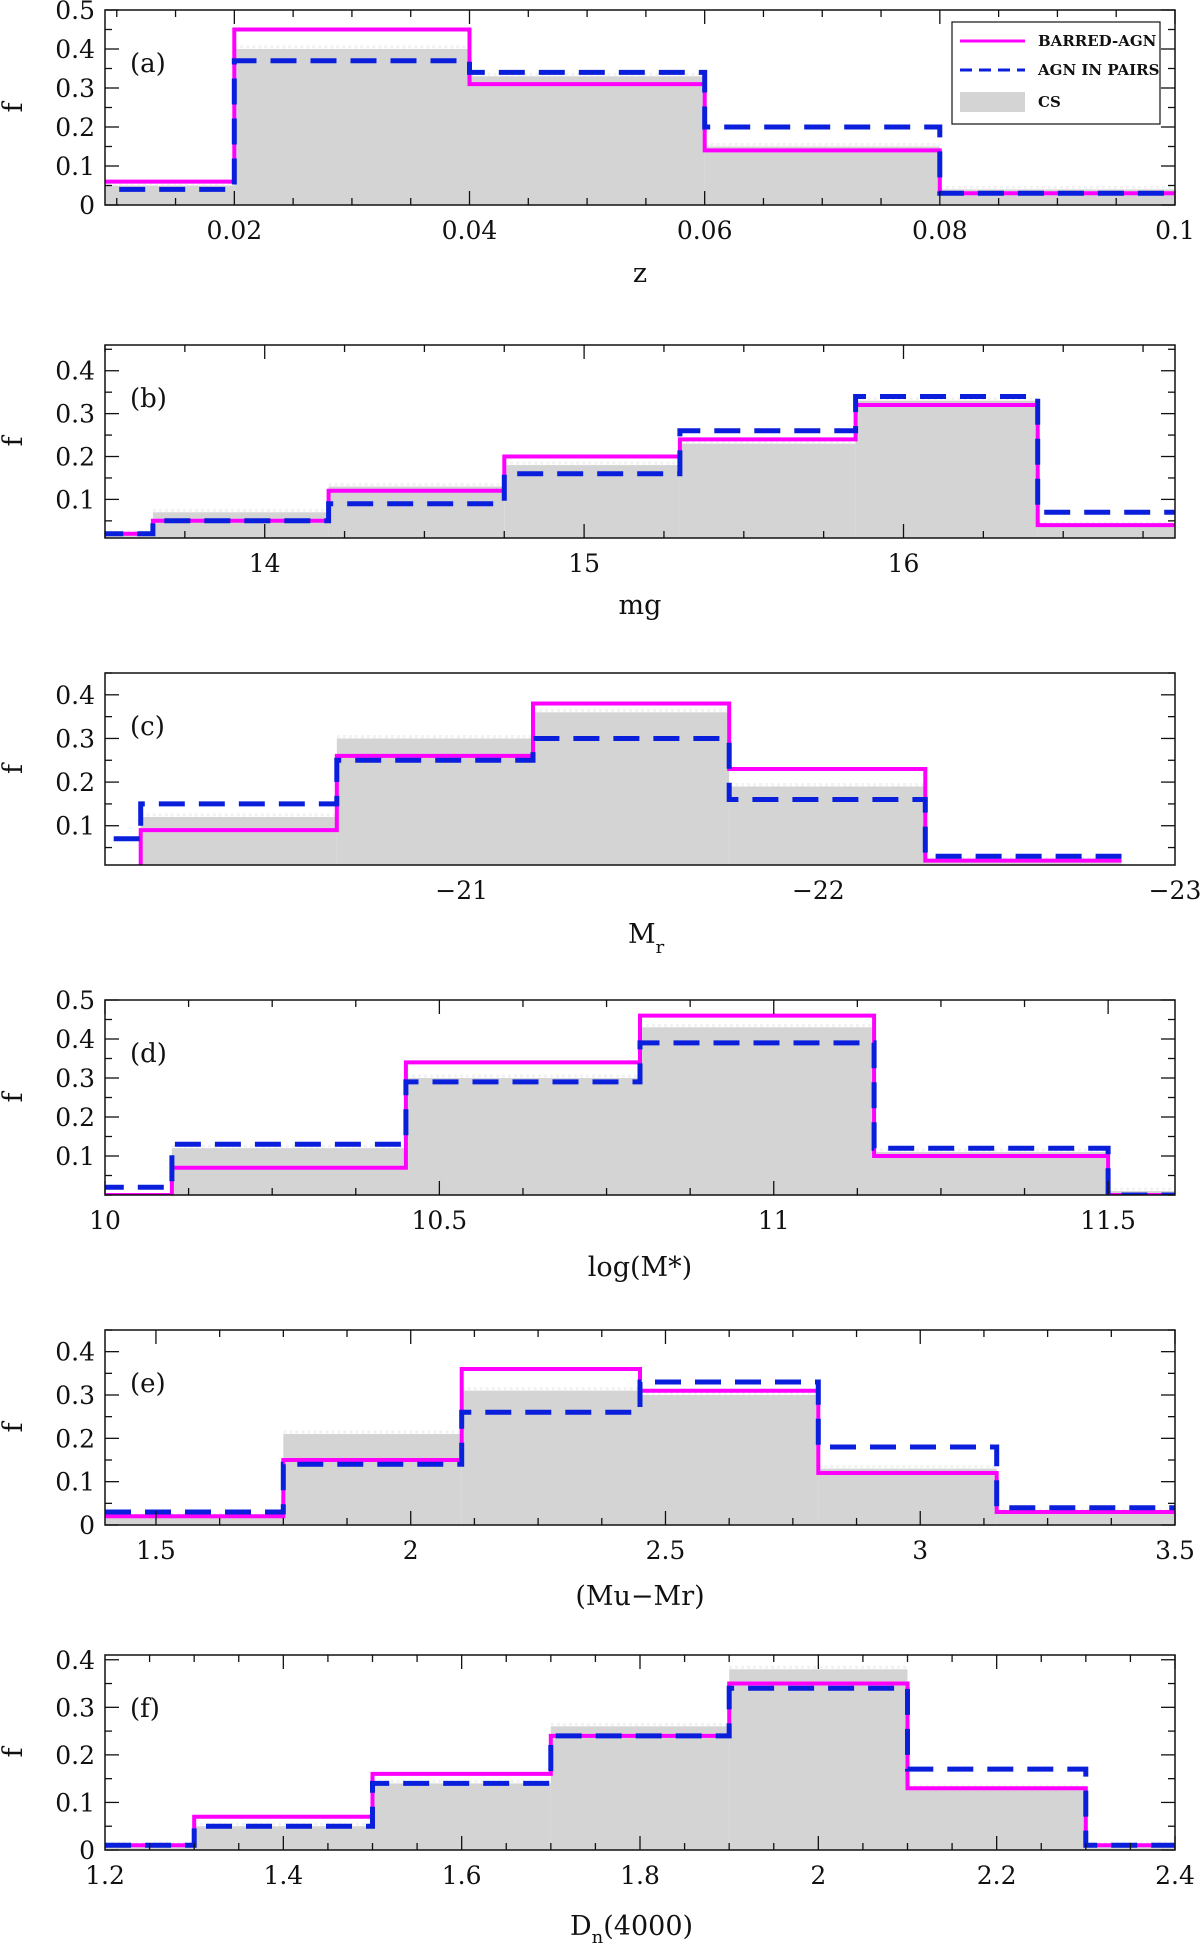 The width and height of the screenshot is (1200, 1948). What do you see at coordinates (640, 1875) in the screenshot?
I see `x-tick-label: 1.8` at bounding box center [640, 1875].